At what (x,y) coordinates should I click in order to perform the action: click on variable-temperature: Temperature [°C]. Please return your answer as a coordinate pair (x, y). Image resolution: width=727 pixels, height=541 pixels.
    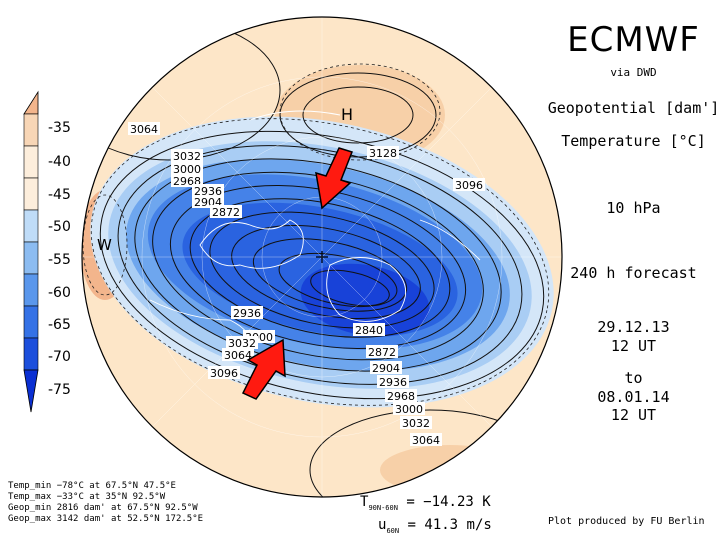
    Looking at the image, I should click on (633, 141).